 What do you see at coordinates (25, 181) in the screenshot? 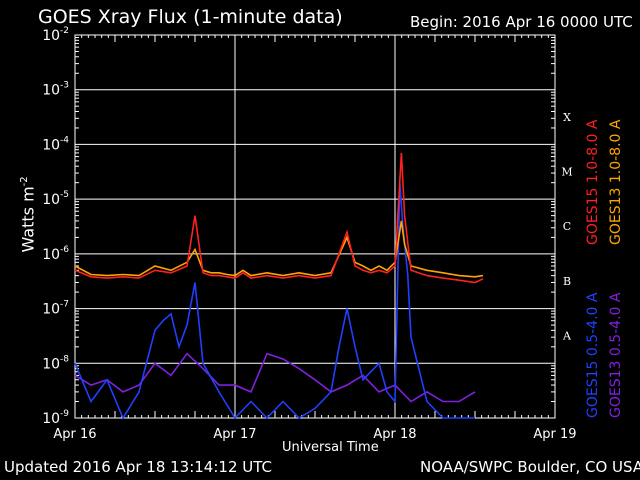
I see `y-axis-label-exponent: -2` at bounding box center [25, 181].